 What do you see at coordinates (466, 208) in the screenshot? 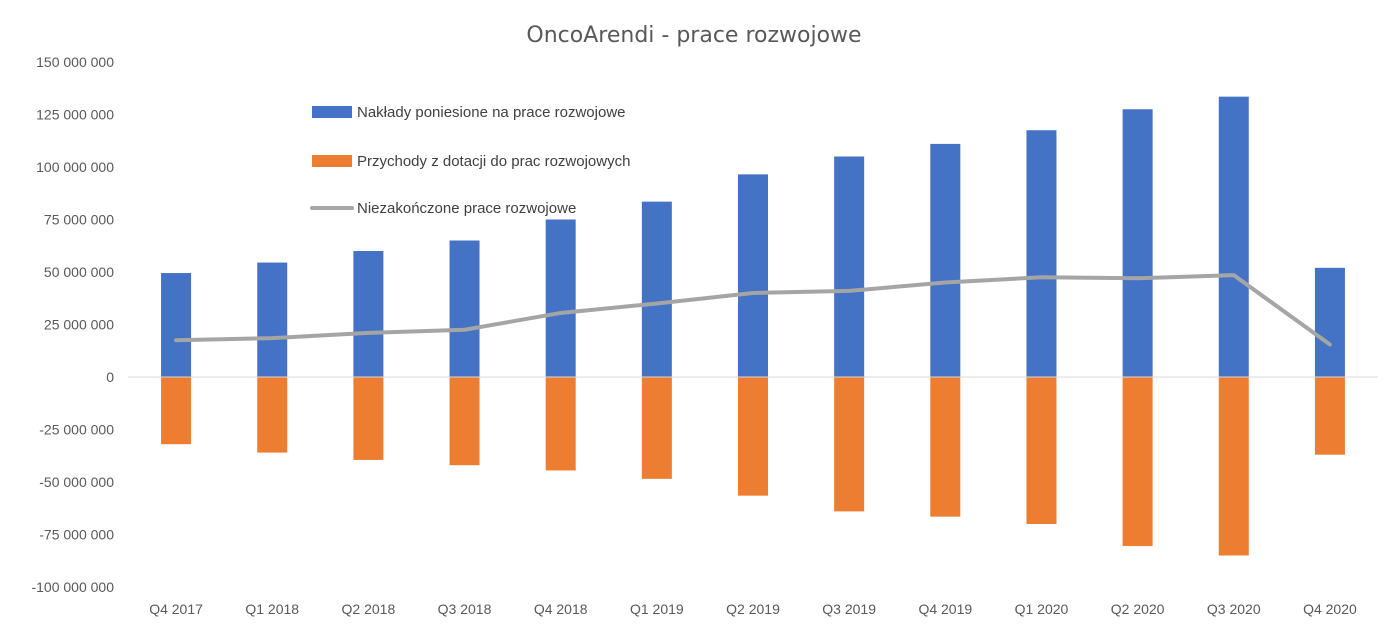
I see `legend-label: Niezakończone prace rozwojowe` at bounding box center [466, 208].